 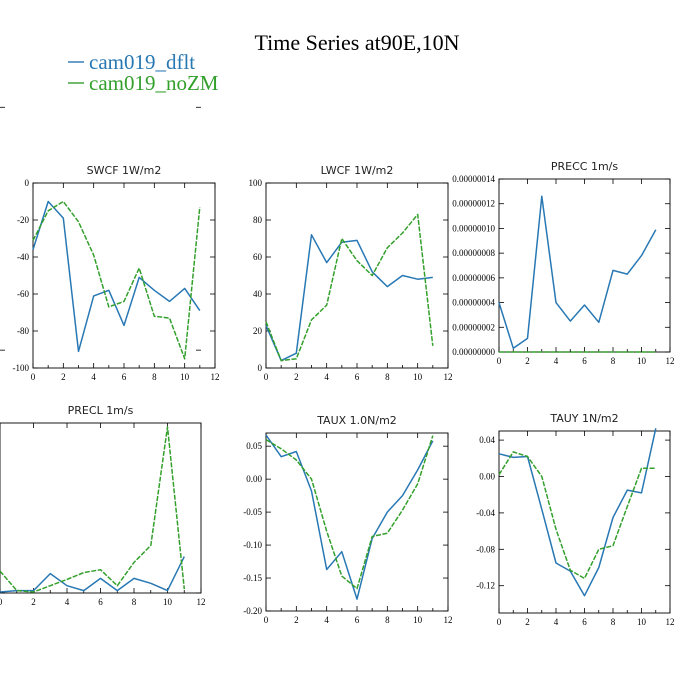 I want to click on panel-title: LWCF 1W/m2, so click(x=357, y=170).